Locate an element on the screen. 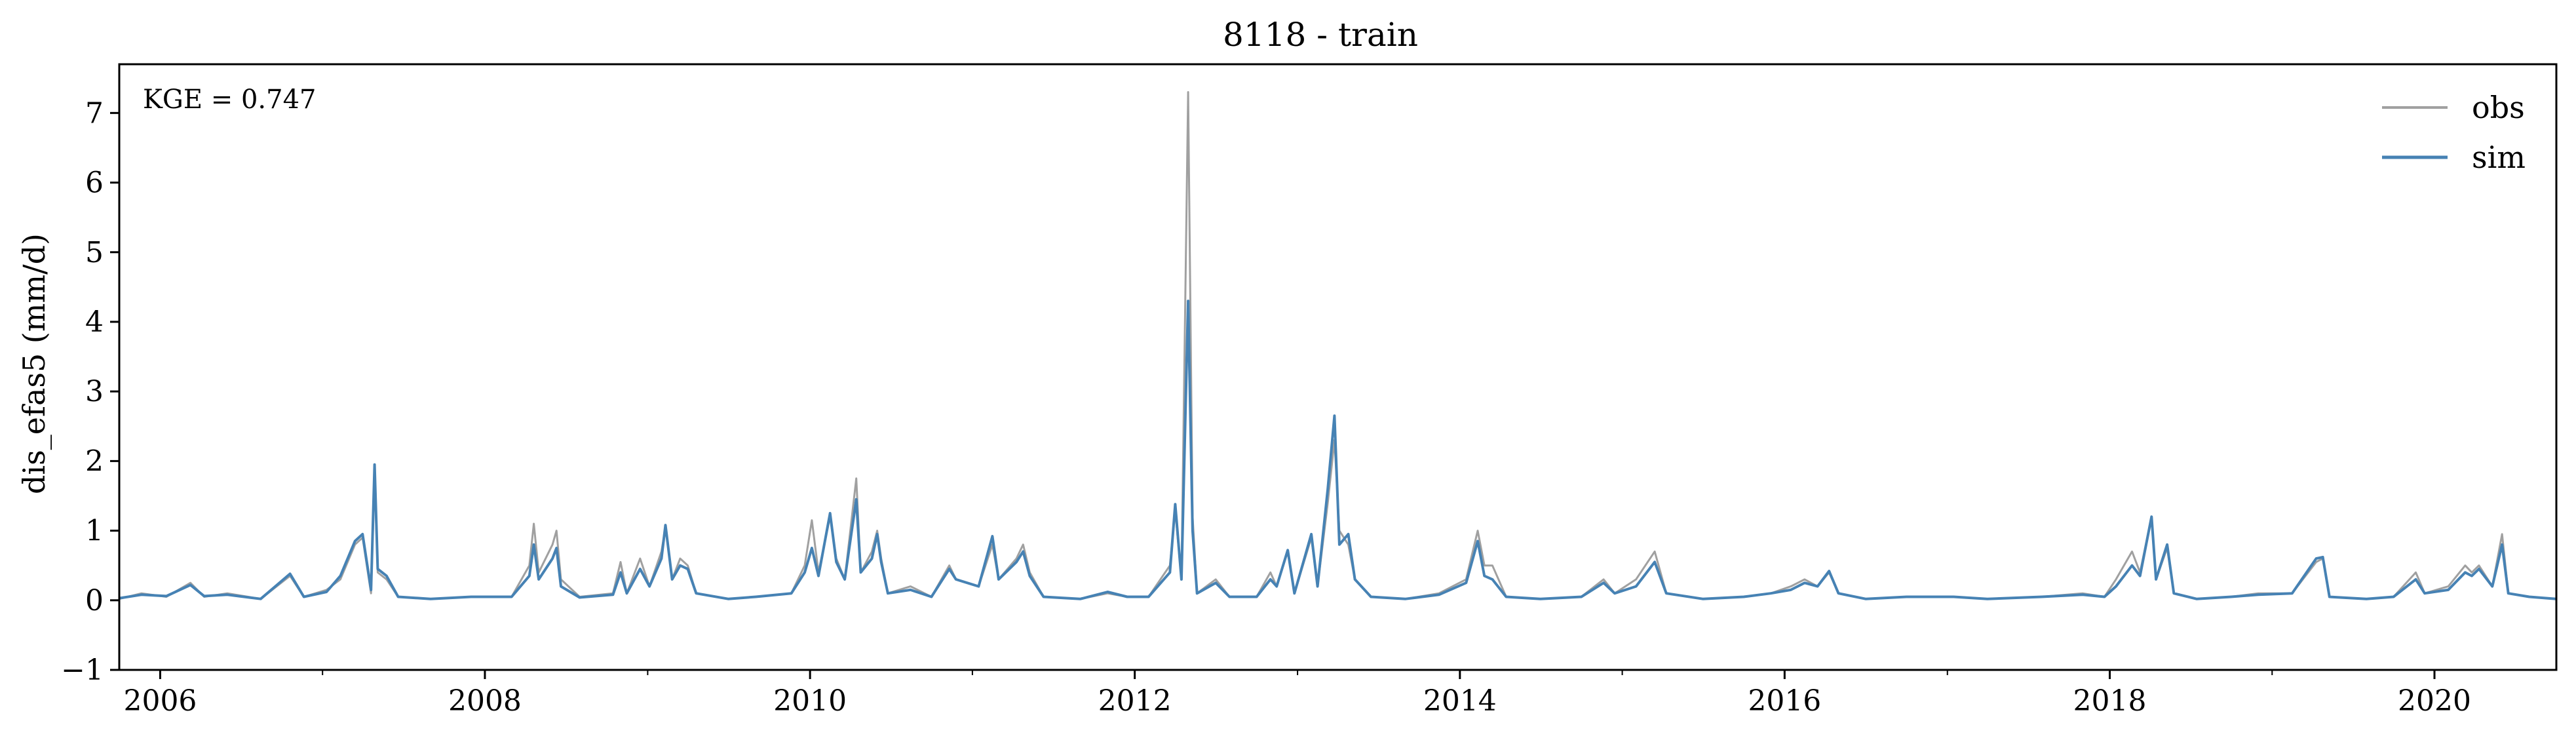 The height and width of the screenshot is (742, 2576). y-tick-label: 6 is located at coordinates (94, 183).